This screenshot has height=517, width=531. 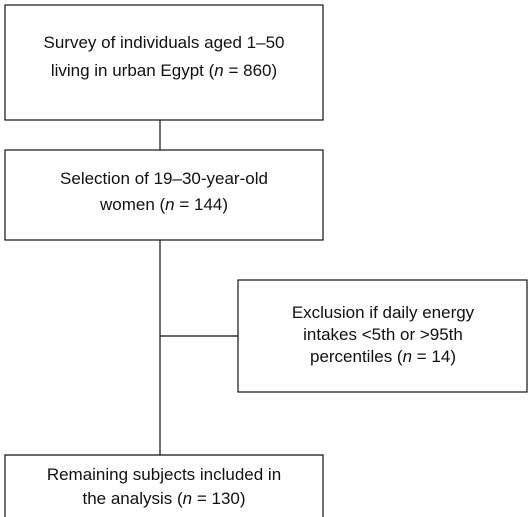 I want to click on text-run: = 14), so click(x=434, y=356).